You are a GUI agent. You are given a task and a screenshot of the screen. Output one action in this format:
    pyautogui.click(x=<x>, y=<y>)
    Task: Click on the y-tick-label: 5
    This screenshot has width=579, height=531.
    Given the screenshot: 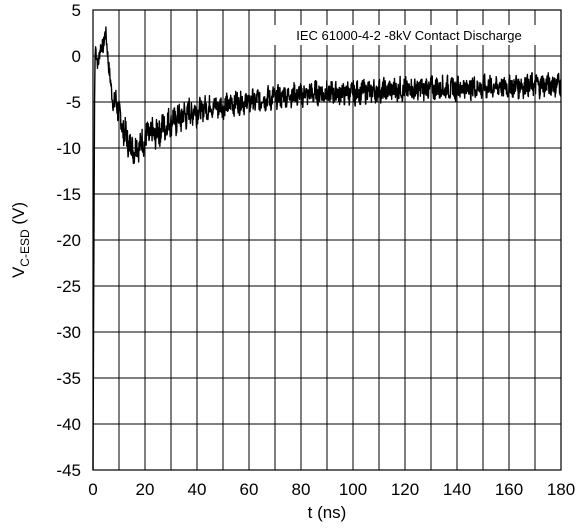 What is the action you would take?
    pyautogui.click(x=76, y=10)
    